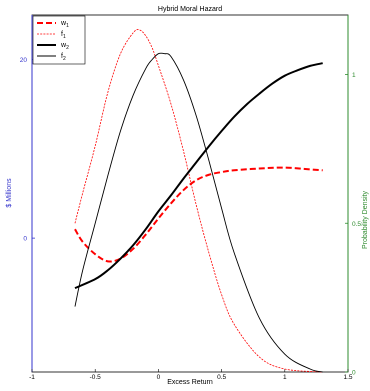  What do you see at coordinates (59, 40) in the screenshot?
I see `legend: w1 f1 w2 f2` at bounding box center [59, 40].